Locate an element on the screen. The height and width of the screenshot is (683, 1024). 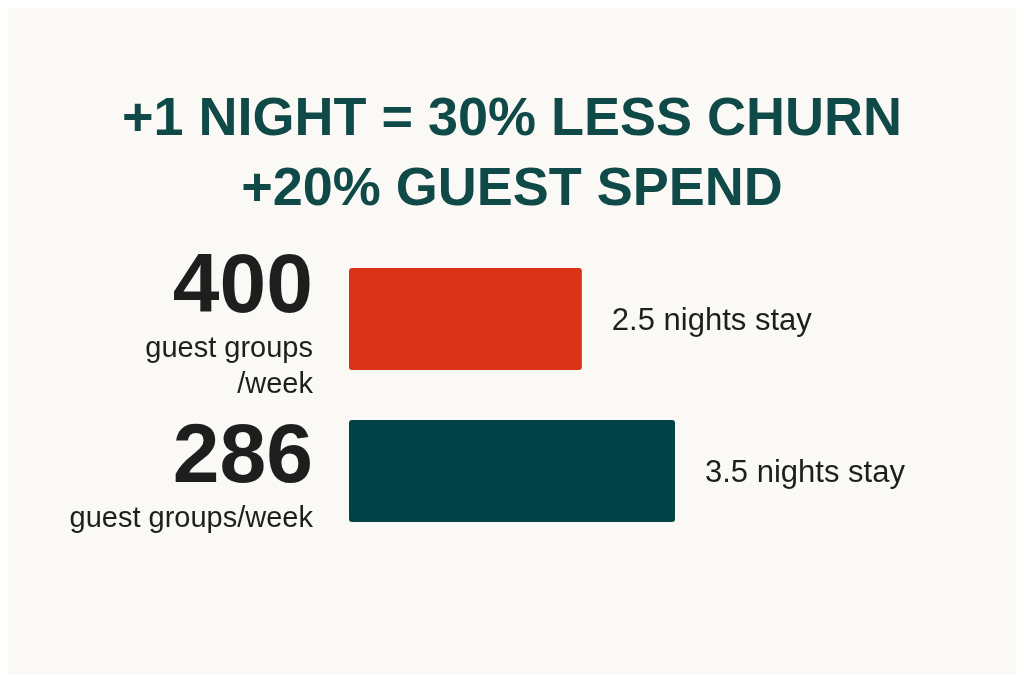
y-tick-label: 286 guest groups/week is located at coordinates (191, 469).